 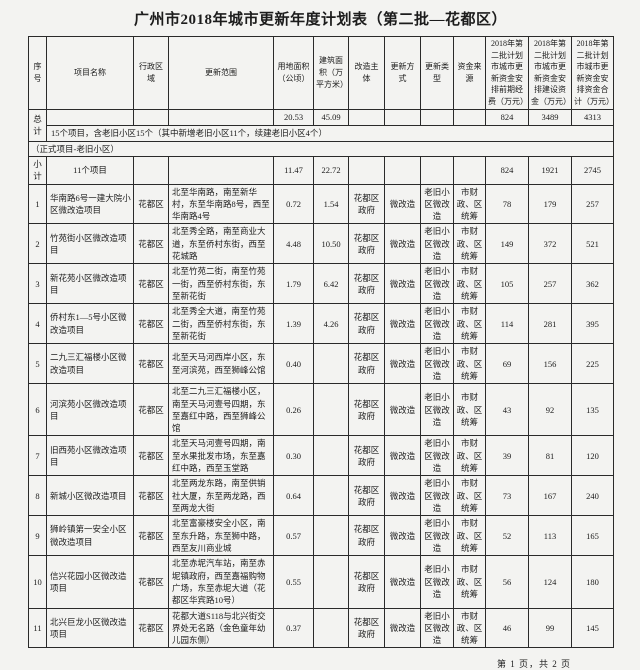 I want to click on total-label: 总计, so click(x=37, y=125).